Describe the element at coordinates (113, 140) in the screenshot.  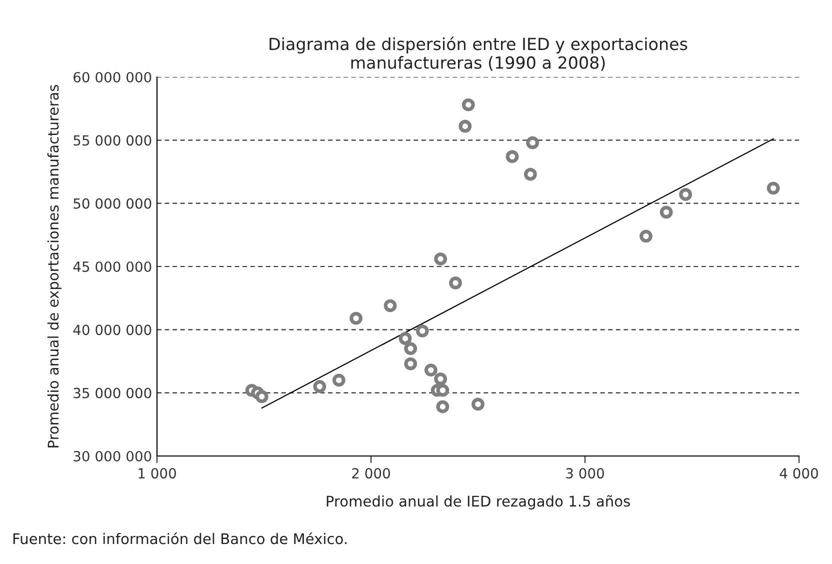
I see `y-tick-label: 55 000 000` at that location.